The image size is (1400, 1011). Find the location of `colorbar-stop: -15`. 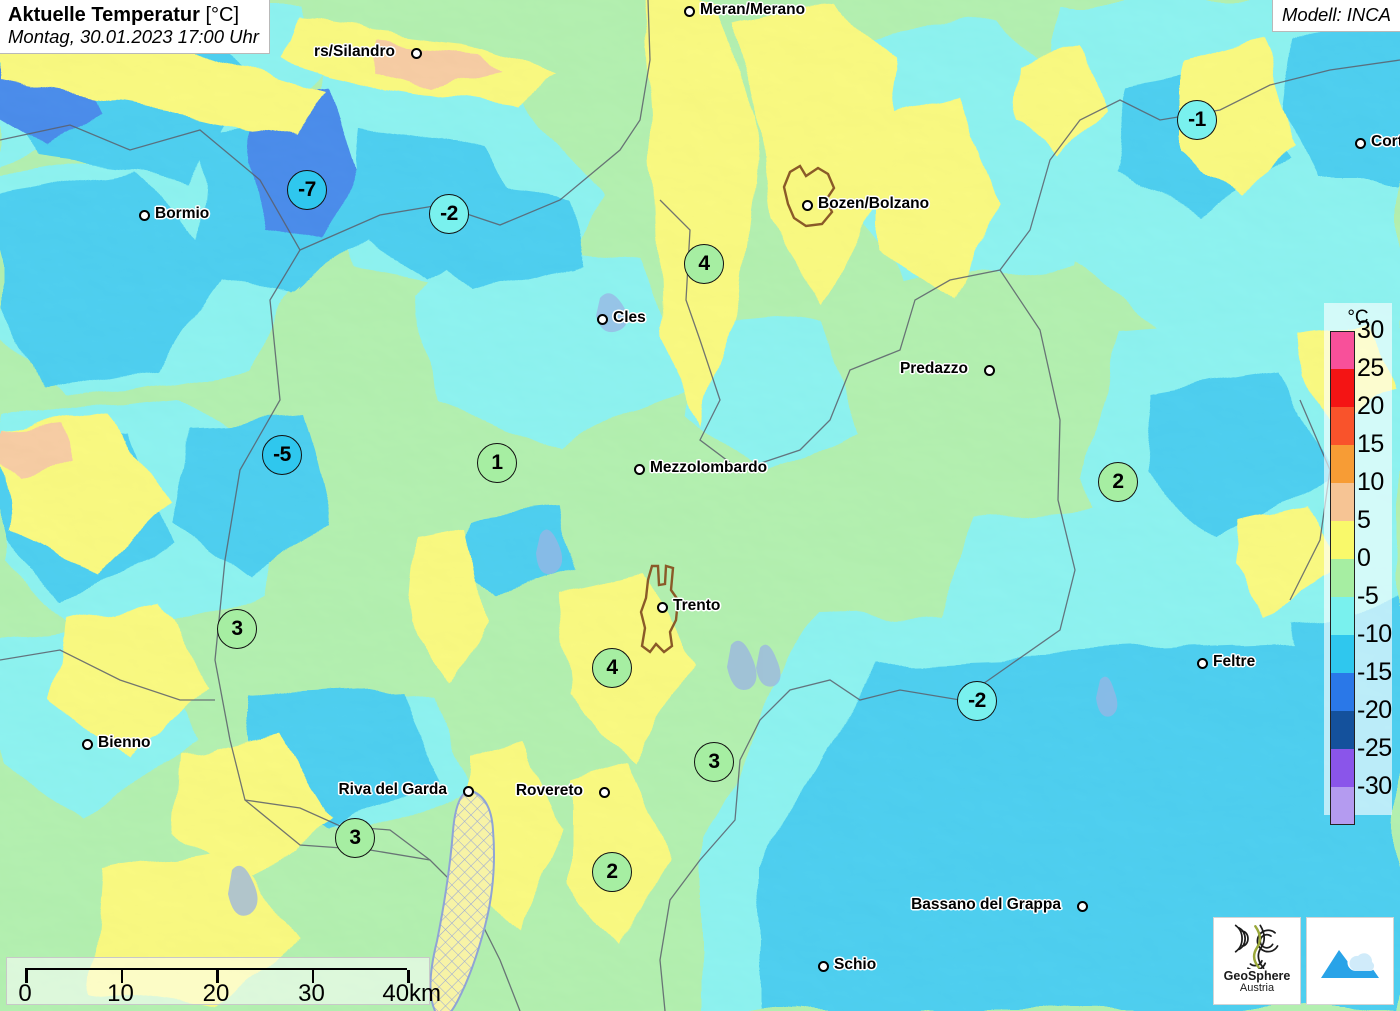

colorbar-stop: -15 is located at coordinates (1361, 685).